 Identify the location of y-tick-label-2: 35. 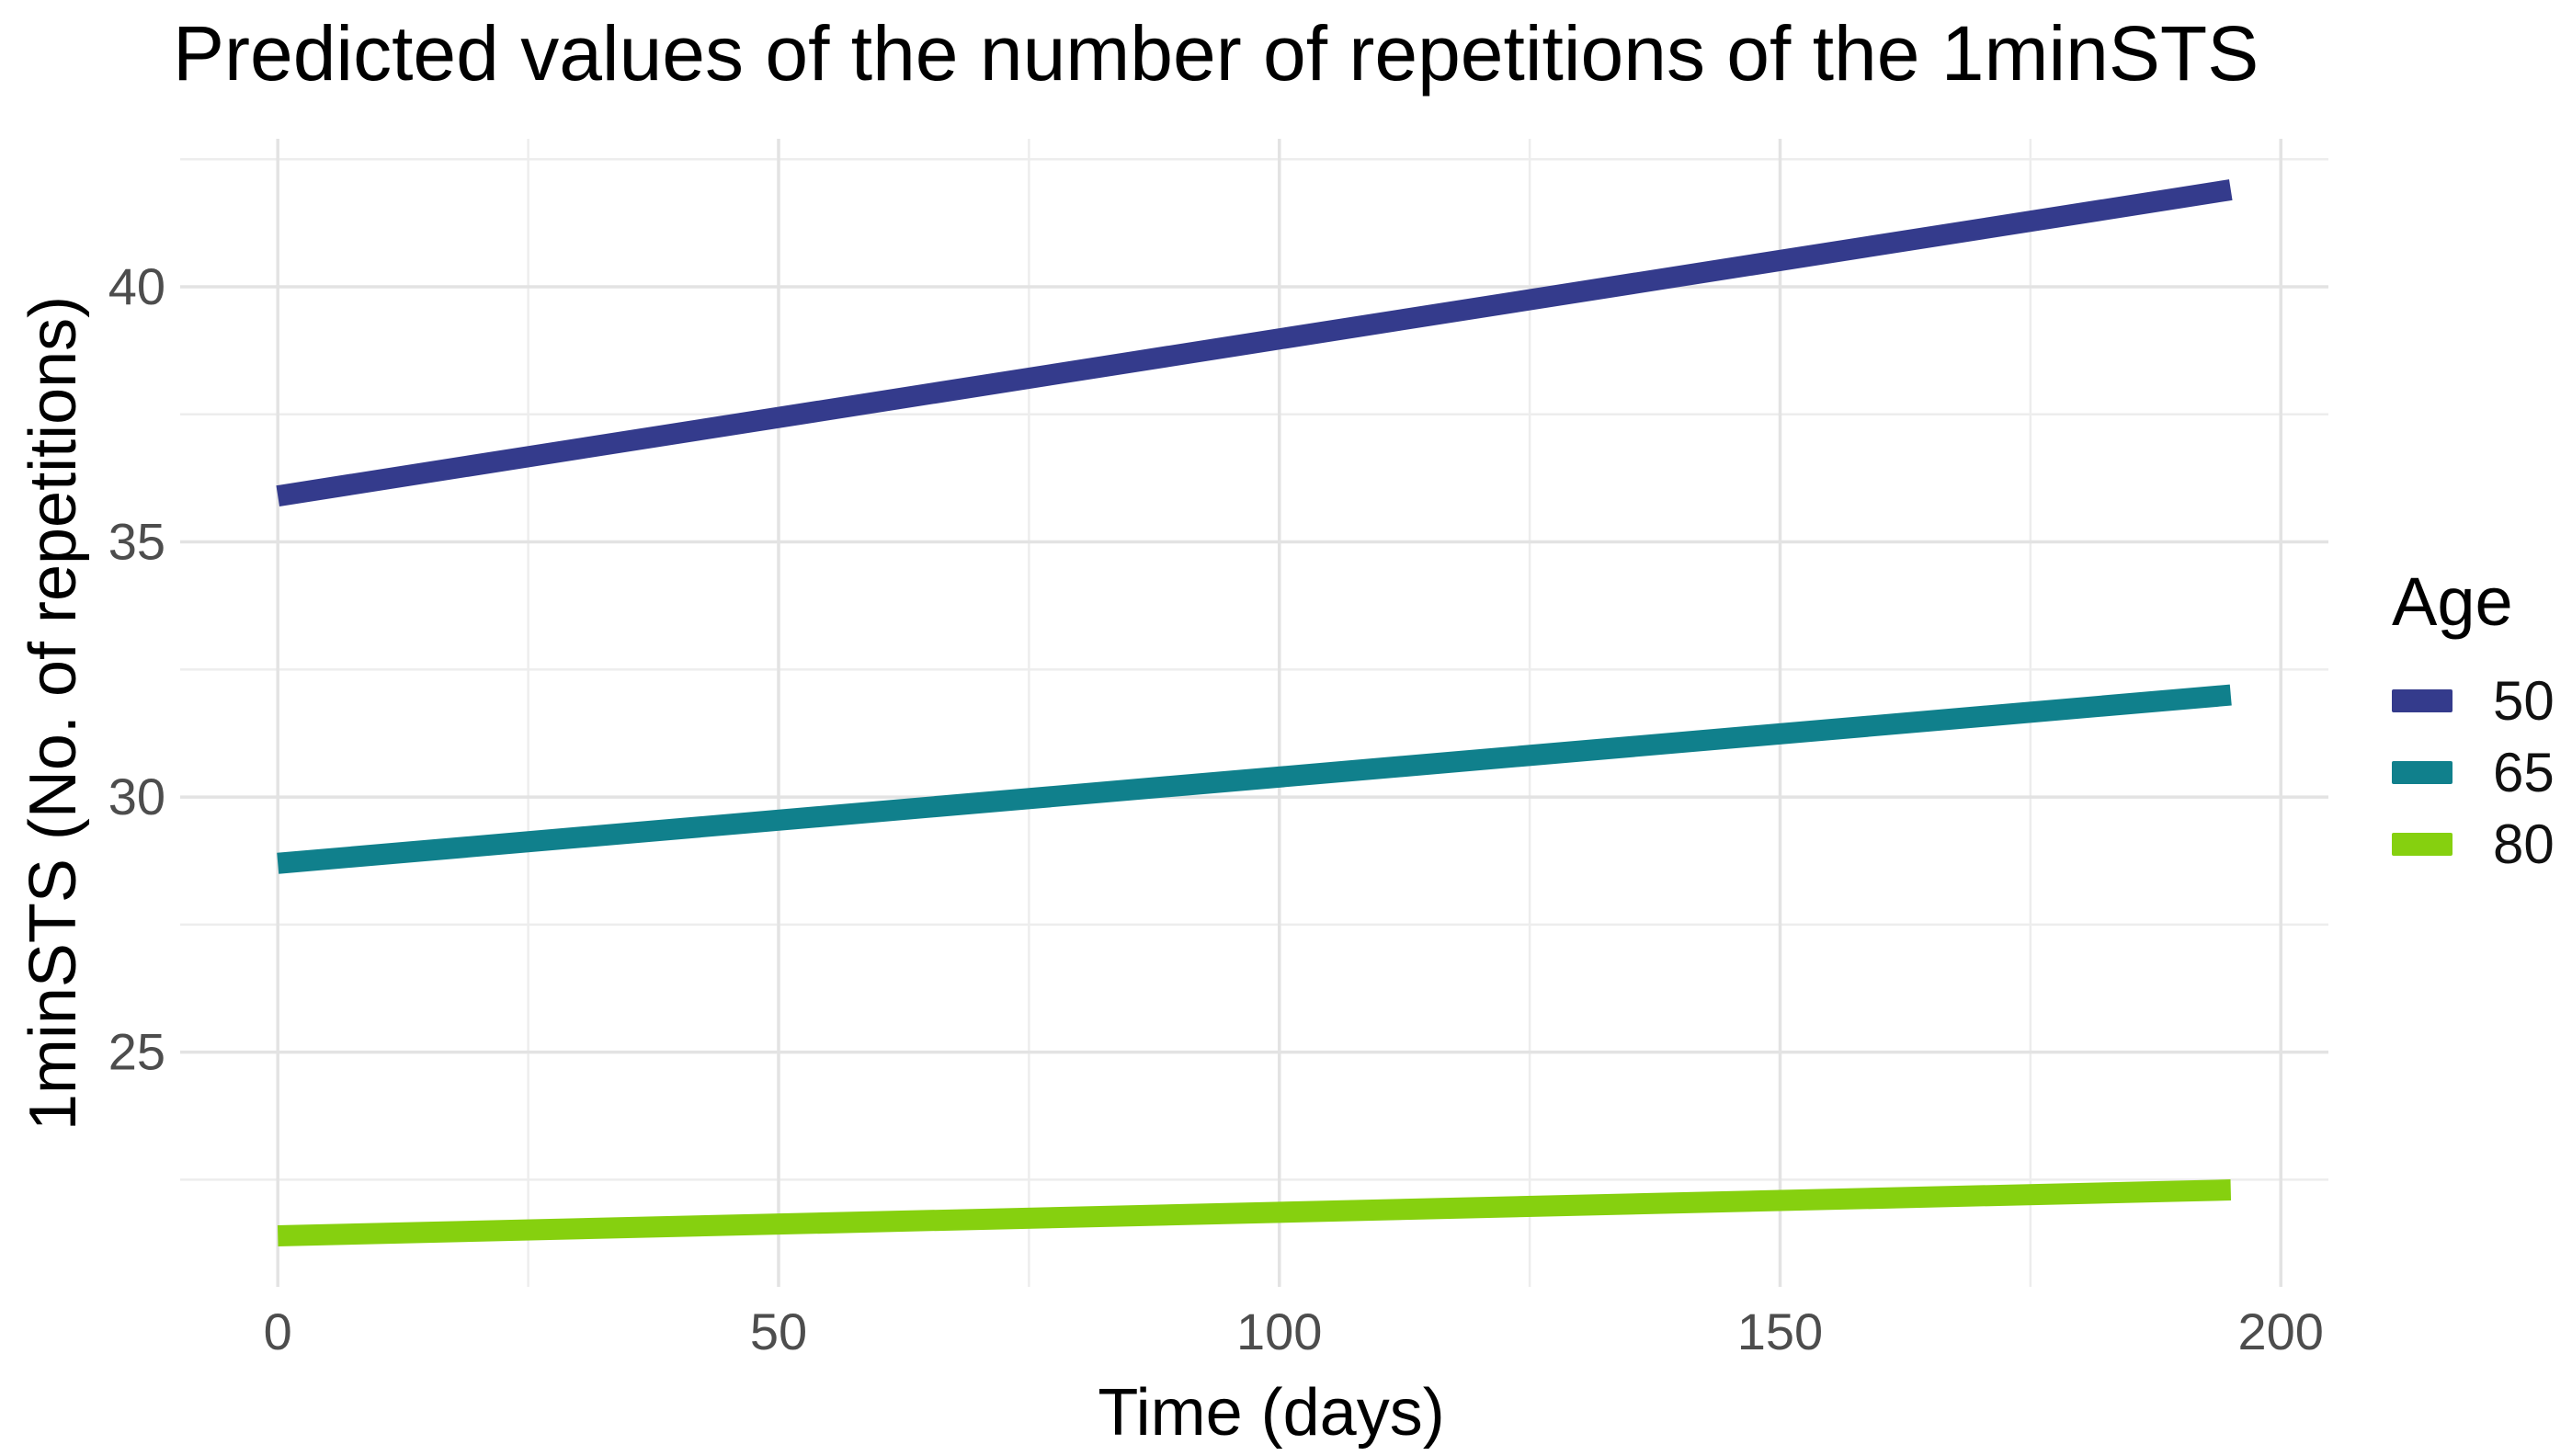
(136, 542).